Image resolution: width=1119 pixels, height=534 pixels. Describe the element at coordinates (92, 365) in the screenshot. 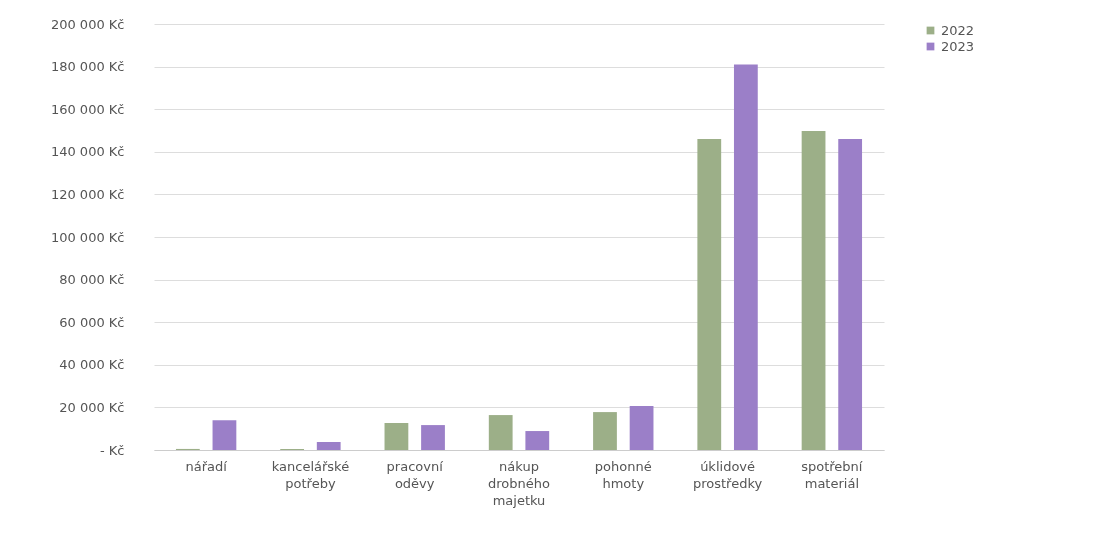

I see `y-tick-label: 40 000 Kč` at that location.